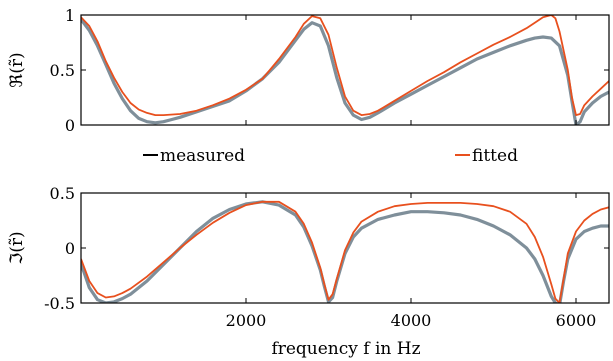  What do you see at coordinates (345, 349) in the screenshot?
I see `x-axis-label: frequency f in Hz` at bounding box center [345, 349].